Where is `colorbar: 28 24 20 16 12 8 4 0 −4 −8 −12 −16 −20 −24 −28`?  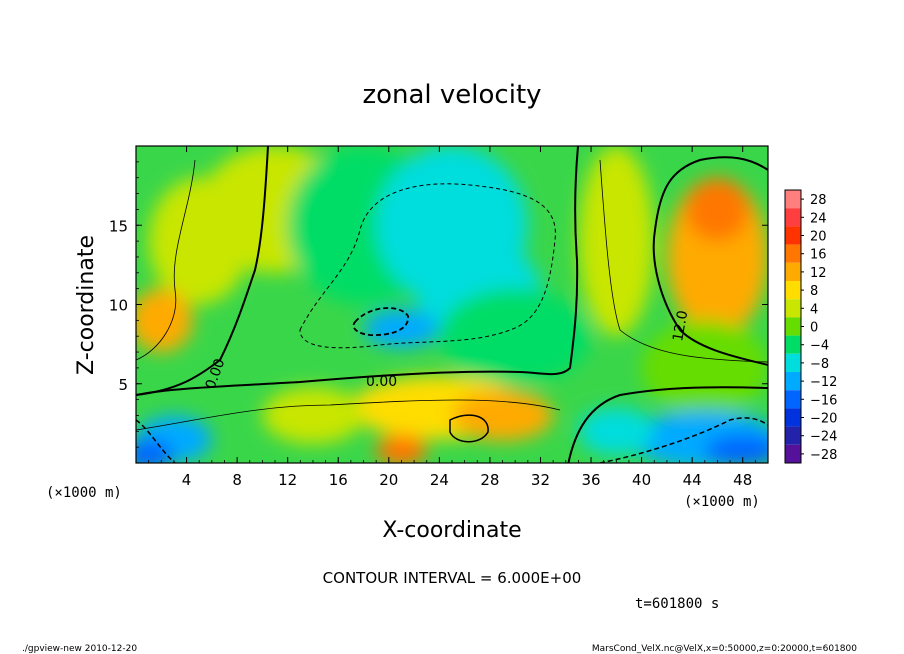 colorbar: 28 24 20 16 12 8 4 0 −4 −8 −12 −16 −20 −24 −28 is located at coordinates (810, 326).